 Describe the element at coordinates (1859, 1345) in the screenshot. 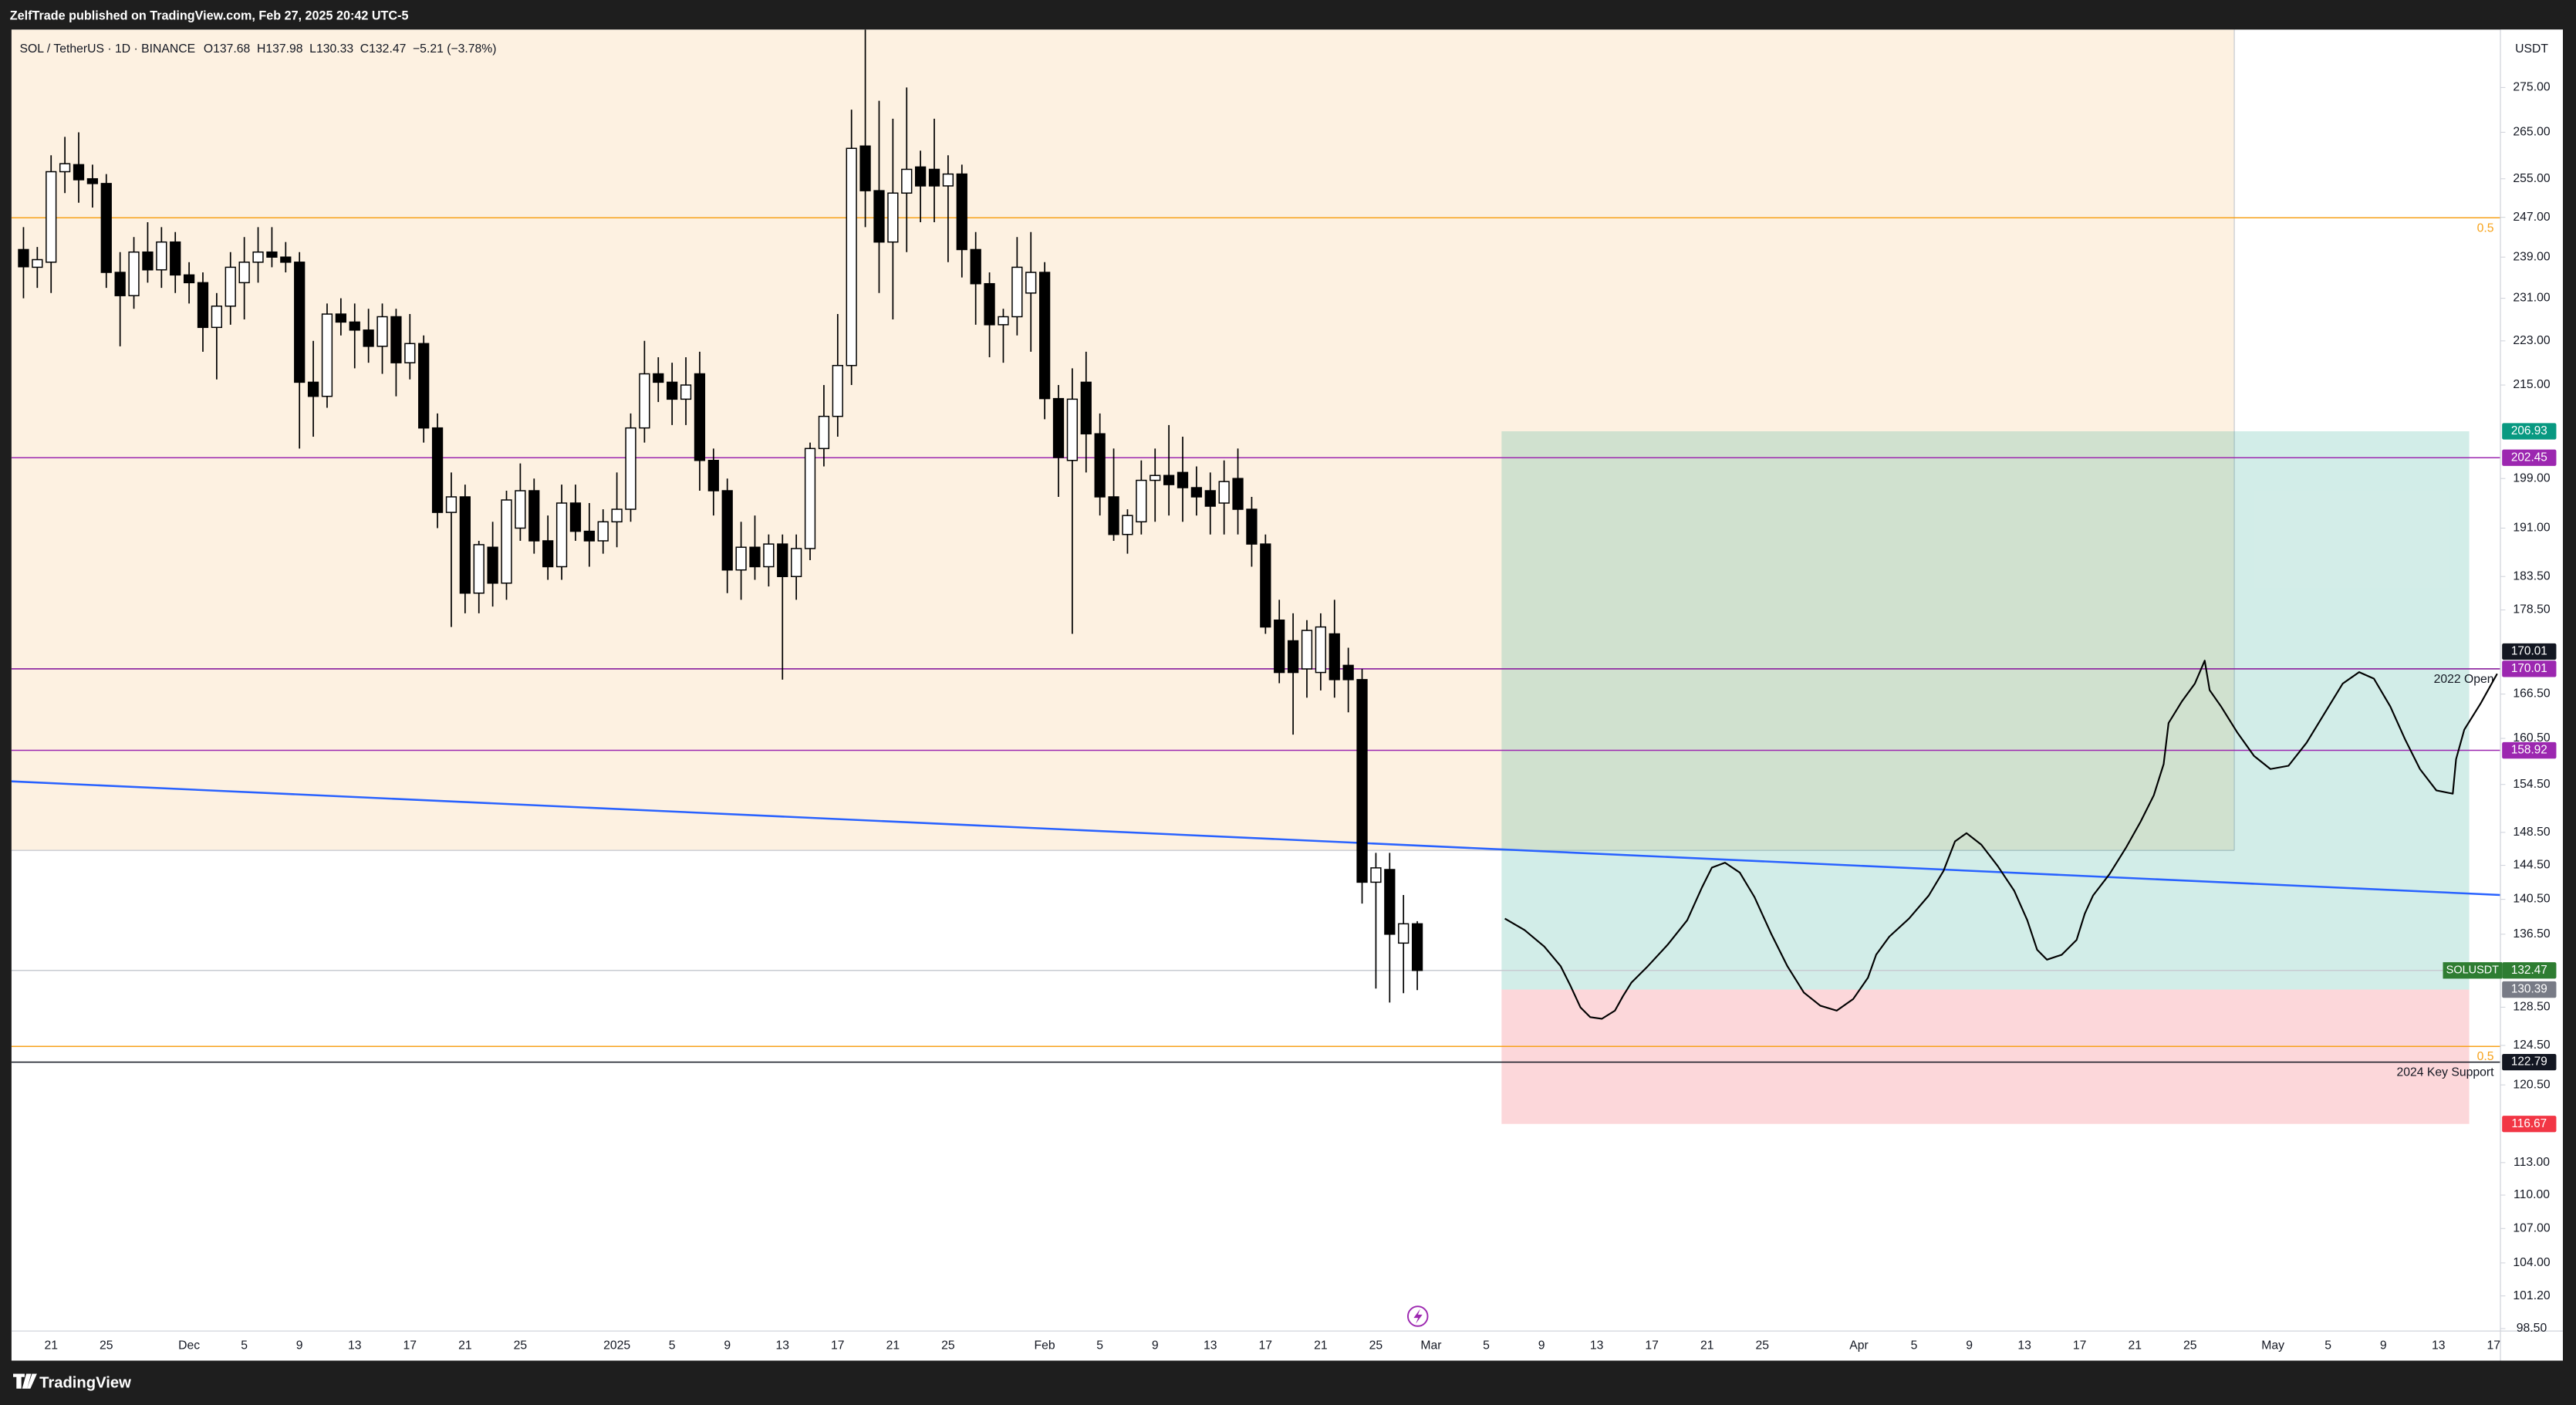

I see `x-tick-label: Apr` at that location.